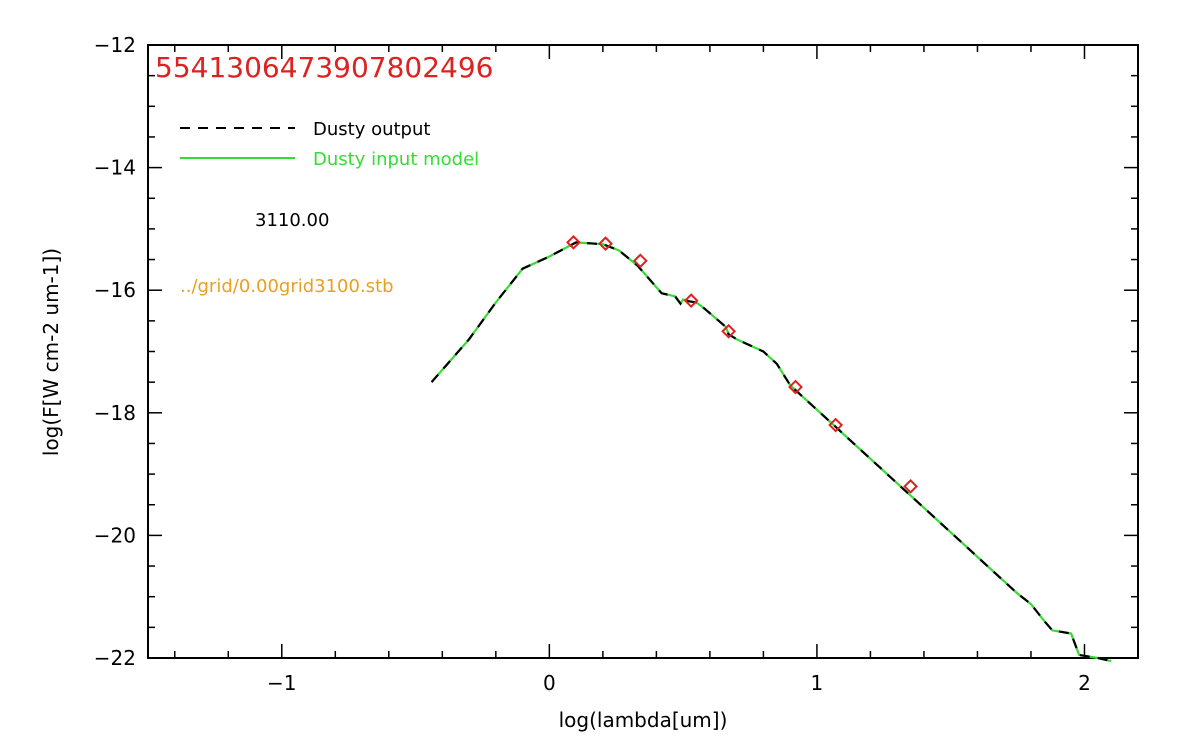  I want to click on x-axis-title: log(lambda[um]), so click(643, 720).